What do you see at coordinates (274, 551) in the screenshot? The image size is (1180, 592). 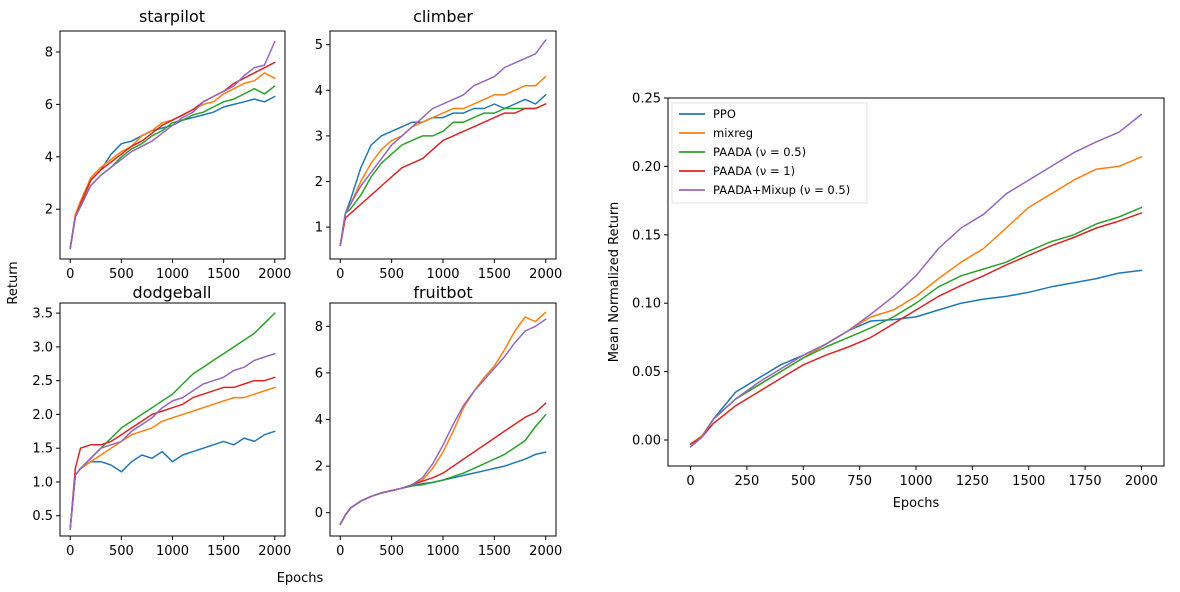 I see `dodgeball-x-tick-label: 2000` at bounding box center [274, 551].